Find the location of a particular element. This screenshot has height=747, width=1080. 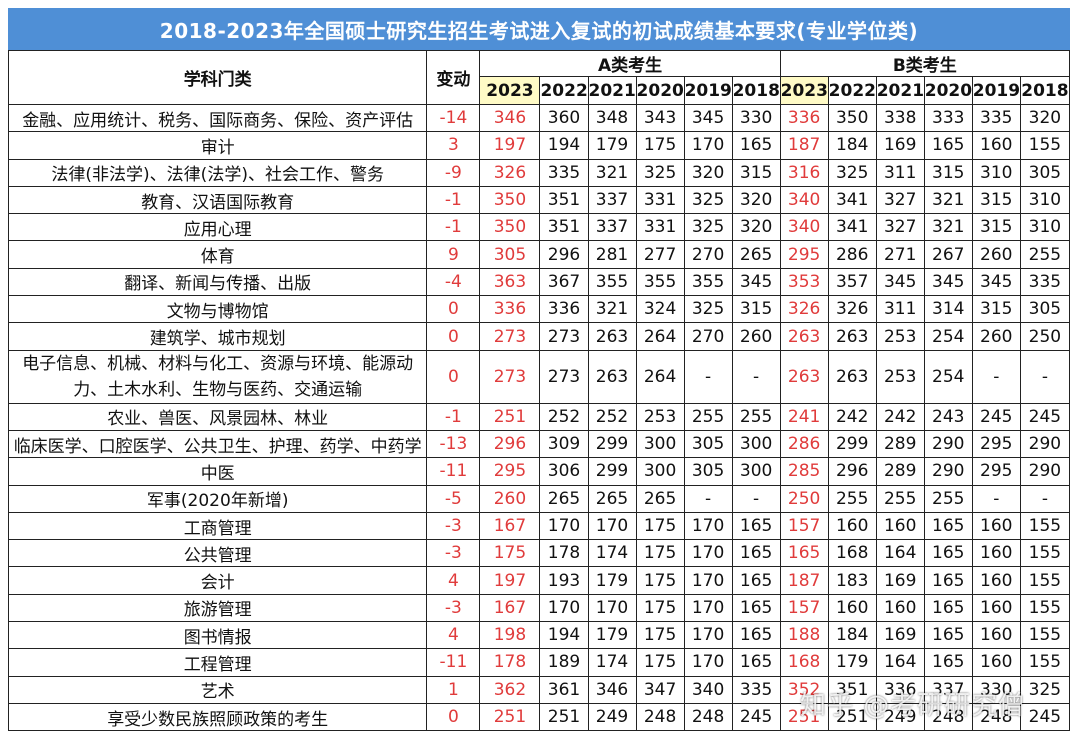

score-cell-a-2022: 335 is located at coordinates (564, 172).